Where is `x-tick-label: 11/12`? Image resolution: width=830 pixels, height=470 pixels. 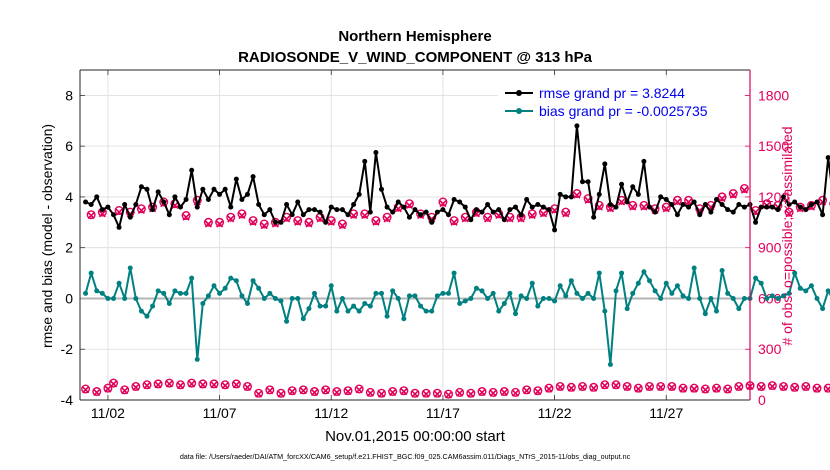
x-tick-label: 11/12 is located at coordinates (331, 413).